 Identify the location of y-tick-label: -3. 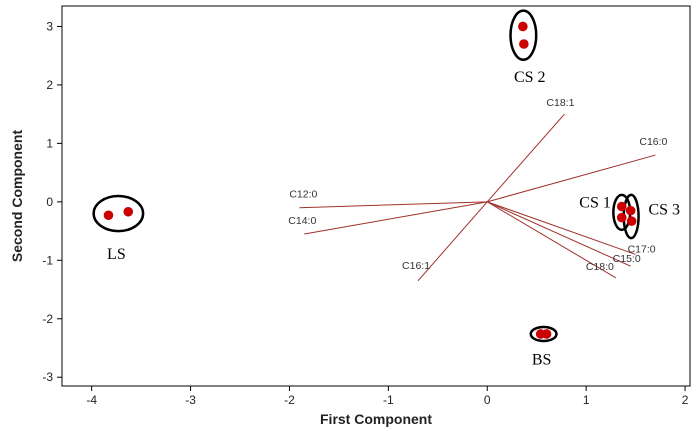
(47, 377).